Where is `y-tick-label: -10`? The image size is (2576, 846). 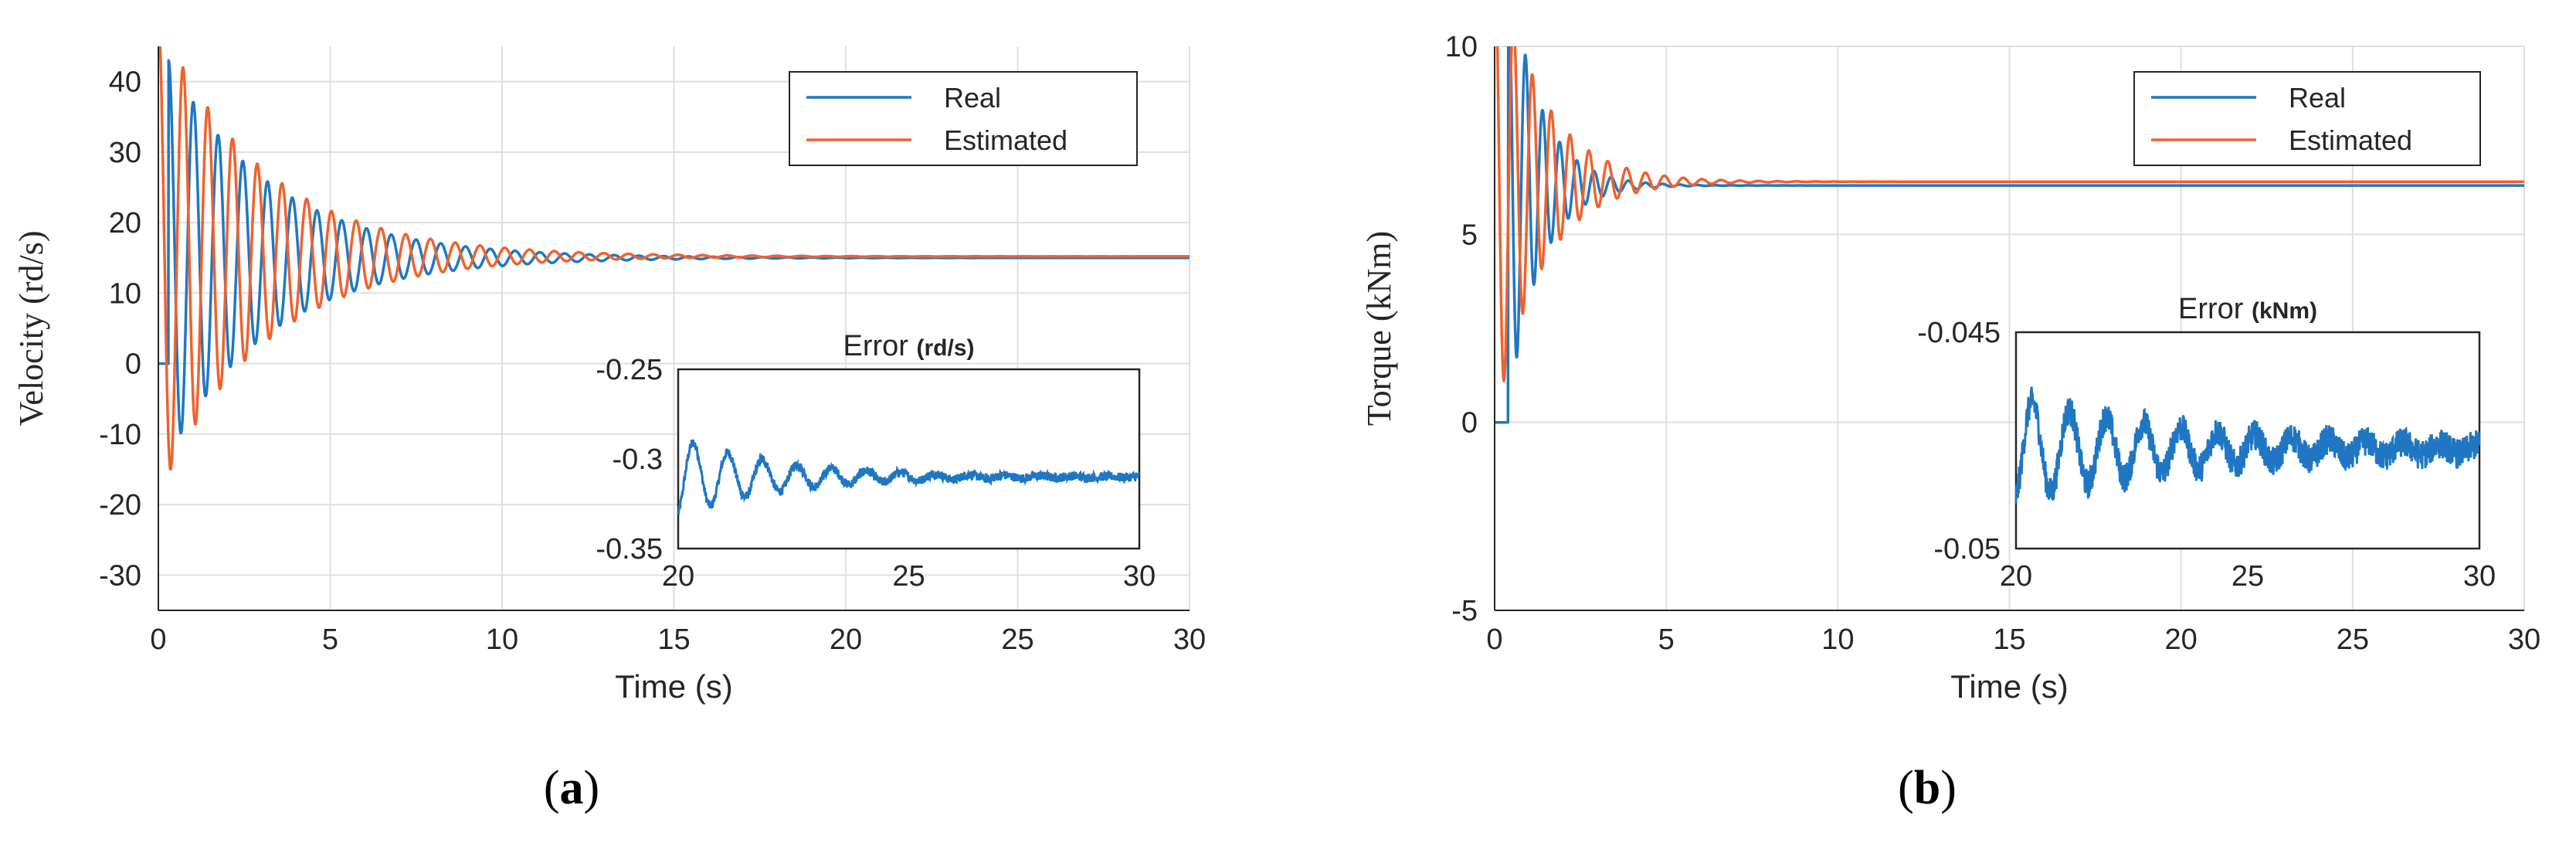 y-tick-label: -10 is located at coordinates (120, 435).